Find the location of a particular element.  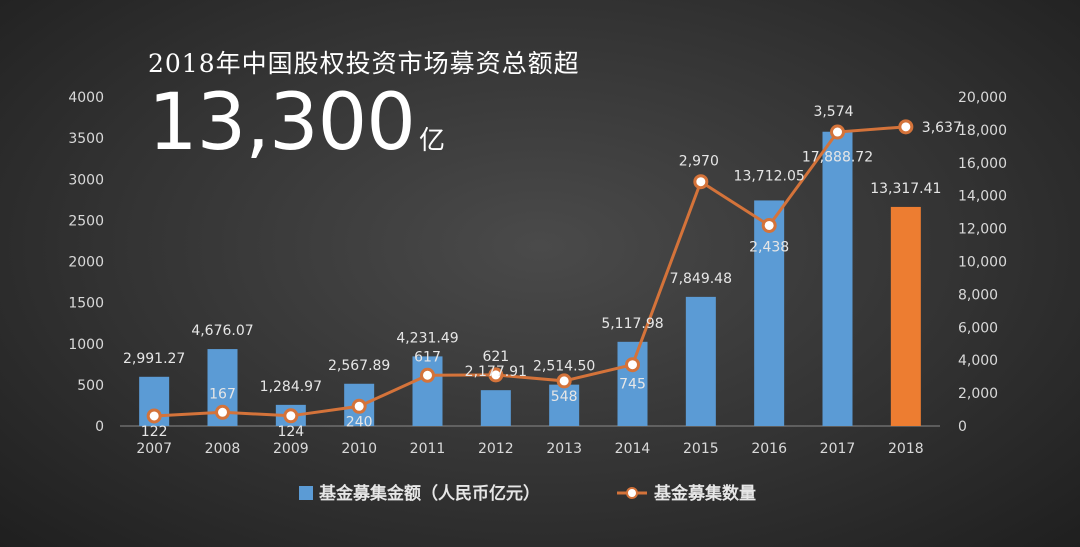

count-marker-2018 is located at coordinates (906, 127).